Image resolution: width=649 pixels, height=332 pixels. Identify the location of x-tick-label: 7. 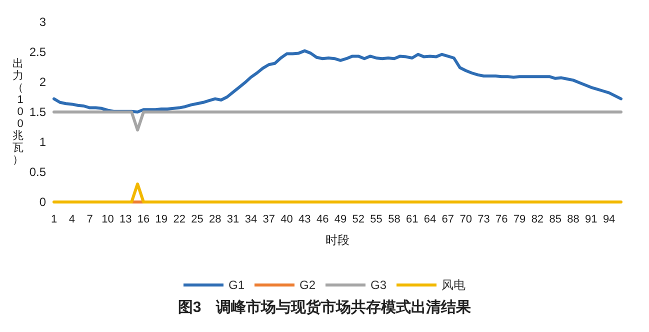
(89, 220).